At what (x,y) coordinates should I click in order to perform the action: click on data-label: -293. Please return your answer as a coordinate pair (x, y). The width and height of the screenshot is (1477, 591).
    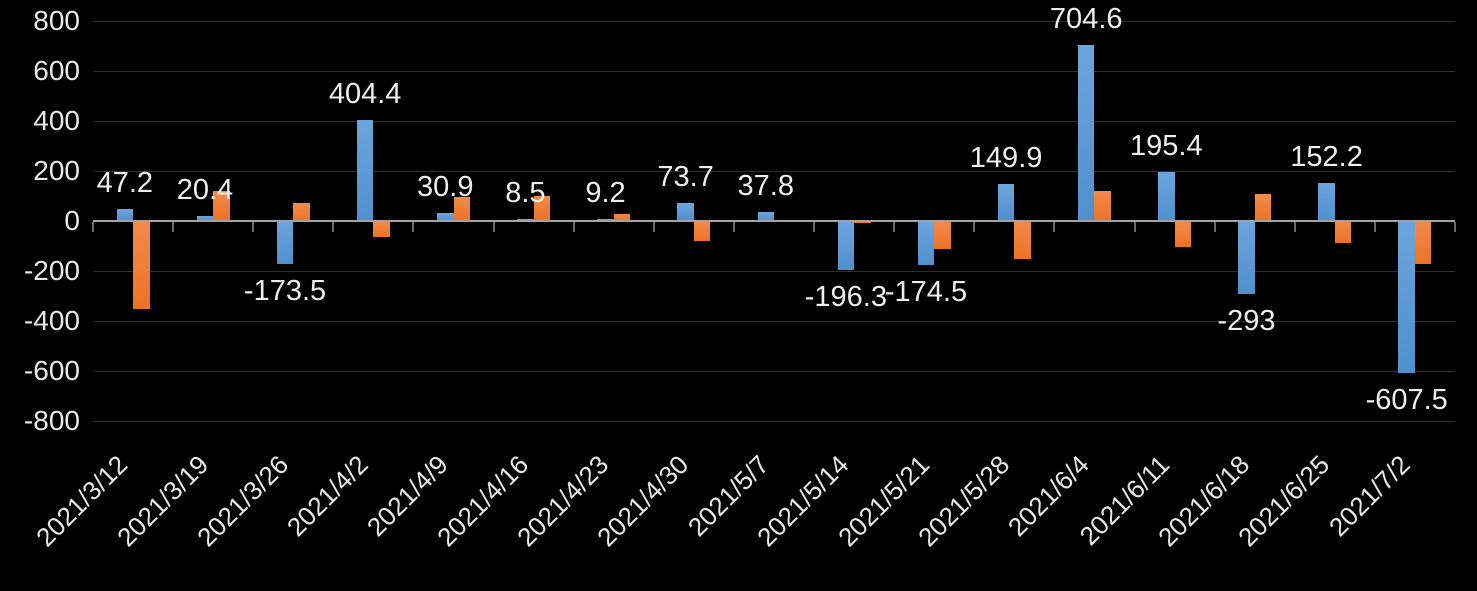
    Looking at the image, I should click on (1246, 321).